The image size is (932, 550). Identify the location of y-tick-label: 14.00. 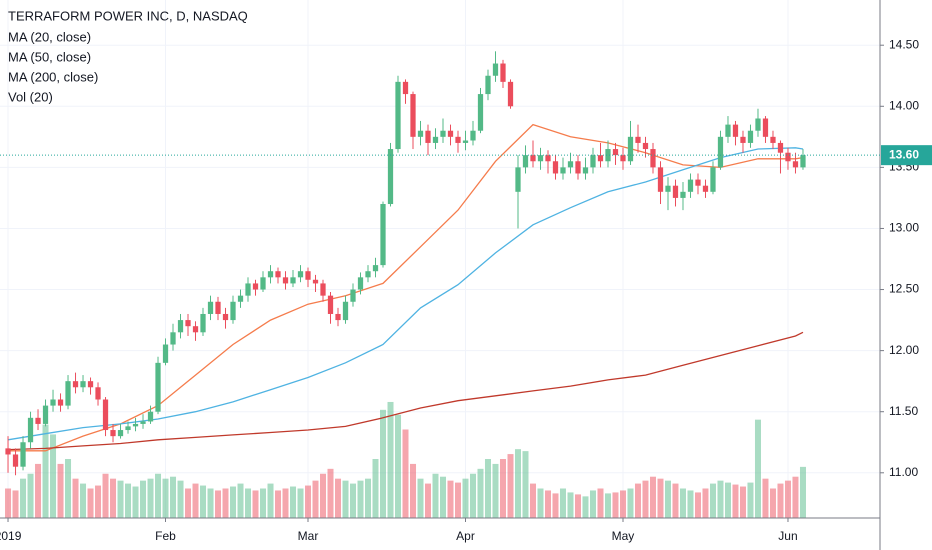
(904, 105).